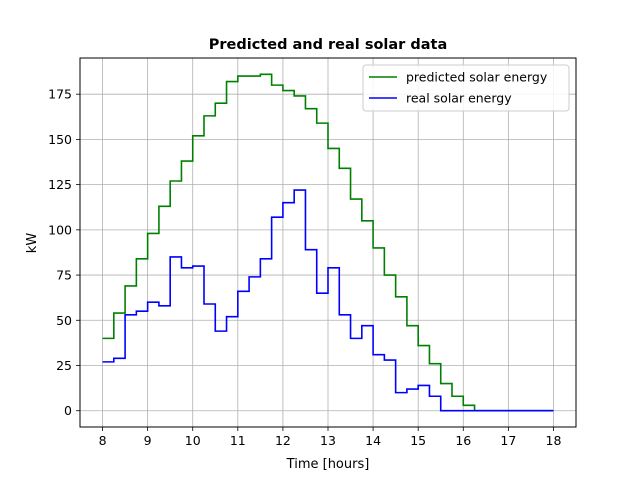 Image resolution: width=640 pixels, height=480 pixels. What do you see at coordinates (373, 440) in the screenshot?
I see `x-tick-label: 14` at bounding box center [373, 440].